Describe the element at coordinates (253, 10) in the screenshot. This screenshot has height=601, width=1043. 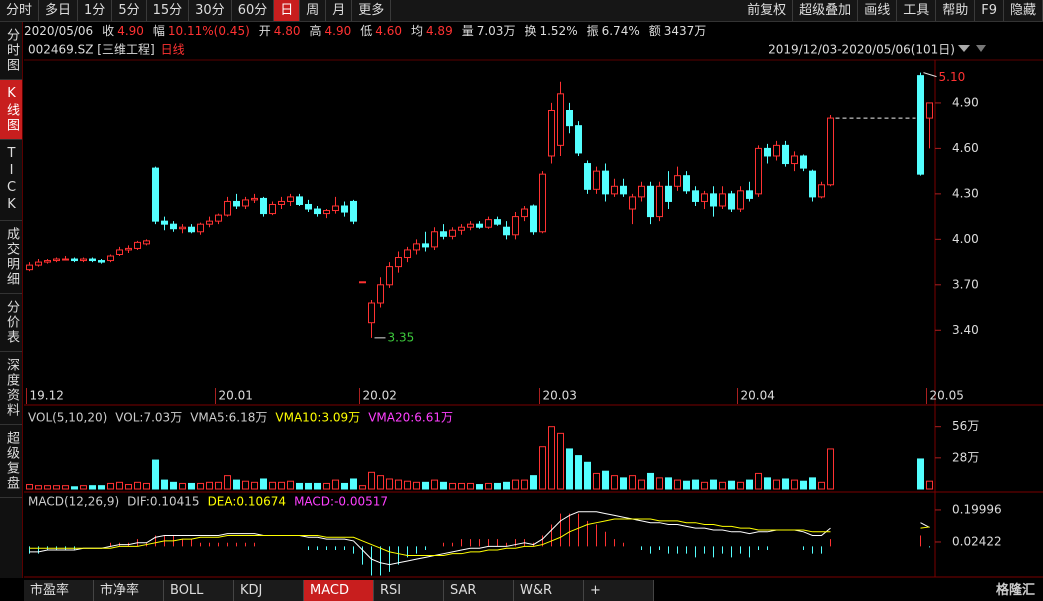
I see `toolbar-button: 60分` at that location.